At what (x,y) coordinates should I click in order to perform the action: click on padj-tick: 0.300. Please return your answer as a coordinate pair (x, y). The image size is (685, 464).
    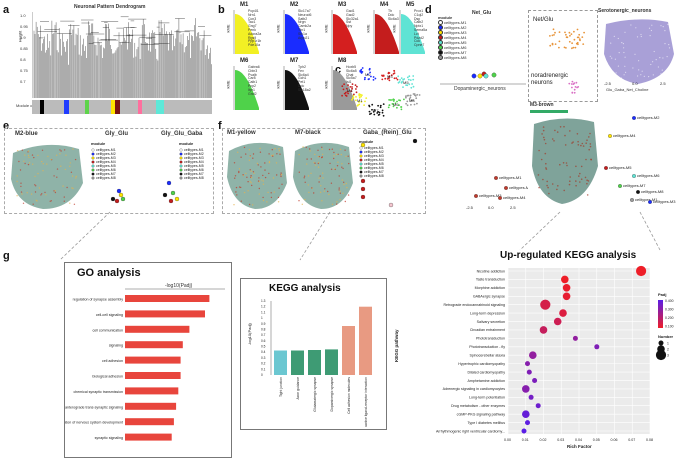
    Looking at the image, I should click on (669, 310).